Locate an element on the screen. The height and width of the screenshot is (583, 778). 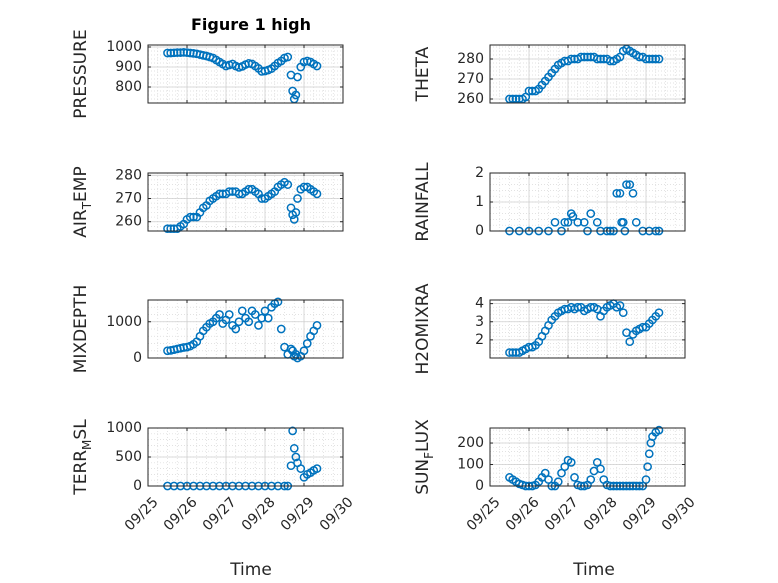
y-tick-label: 1 is located at coordinates (479, 202).